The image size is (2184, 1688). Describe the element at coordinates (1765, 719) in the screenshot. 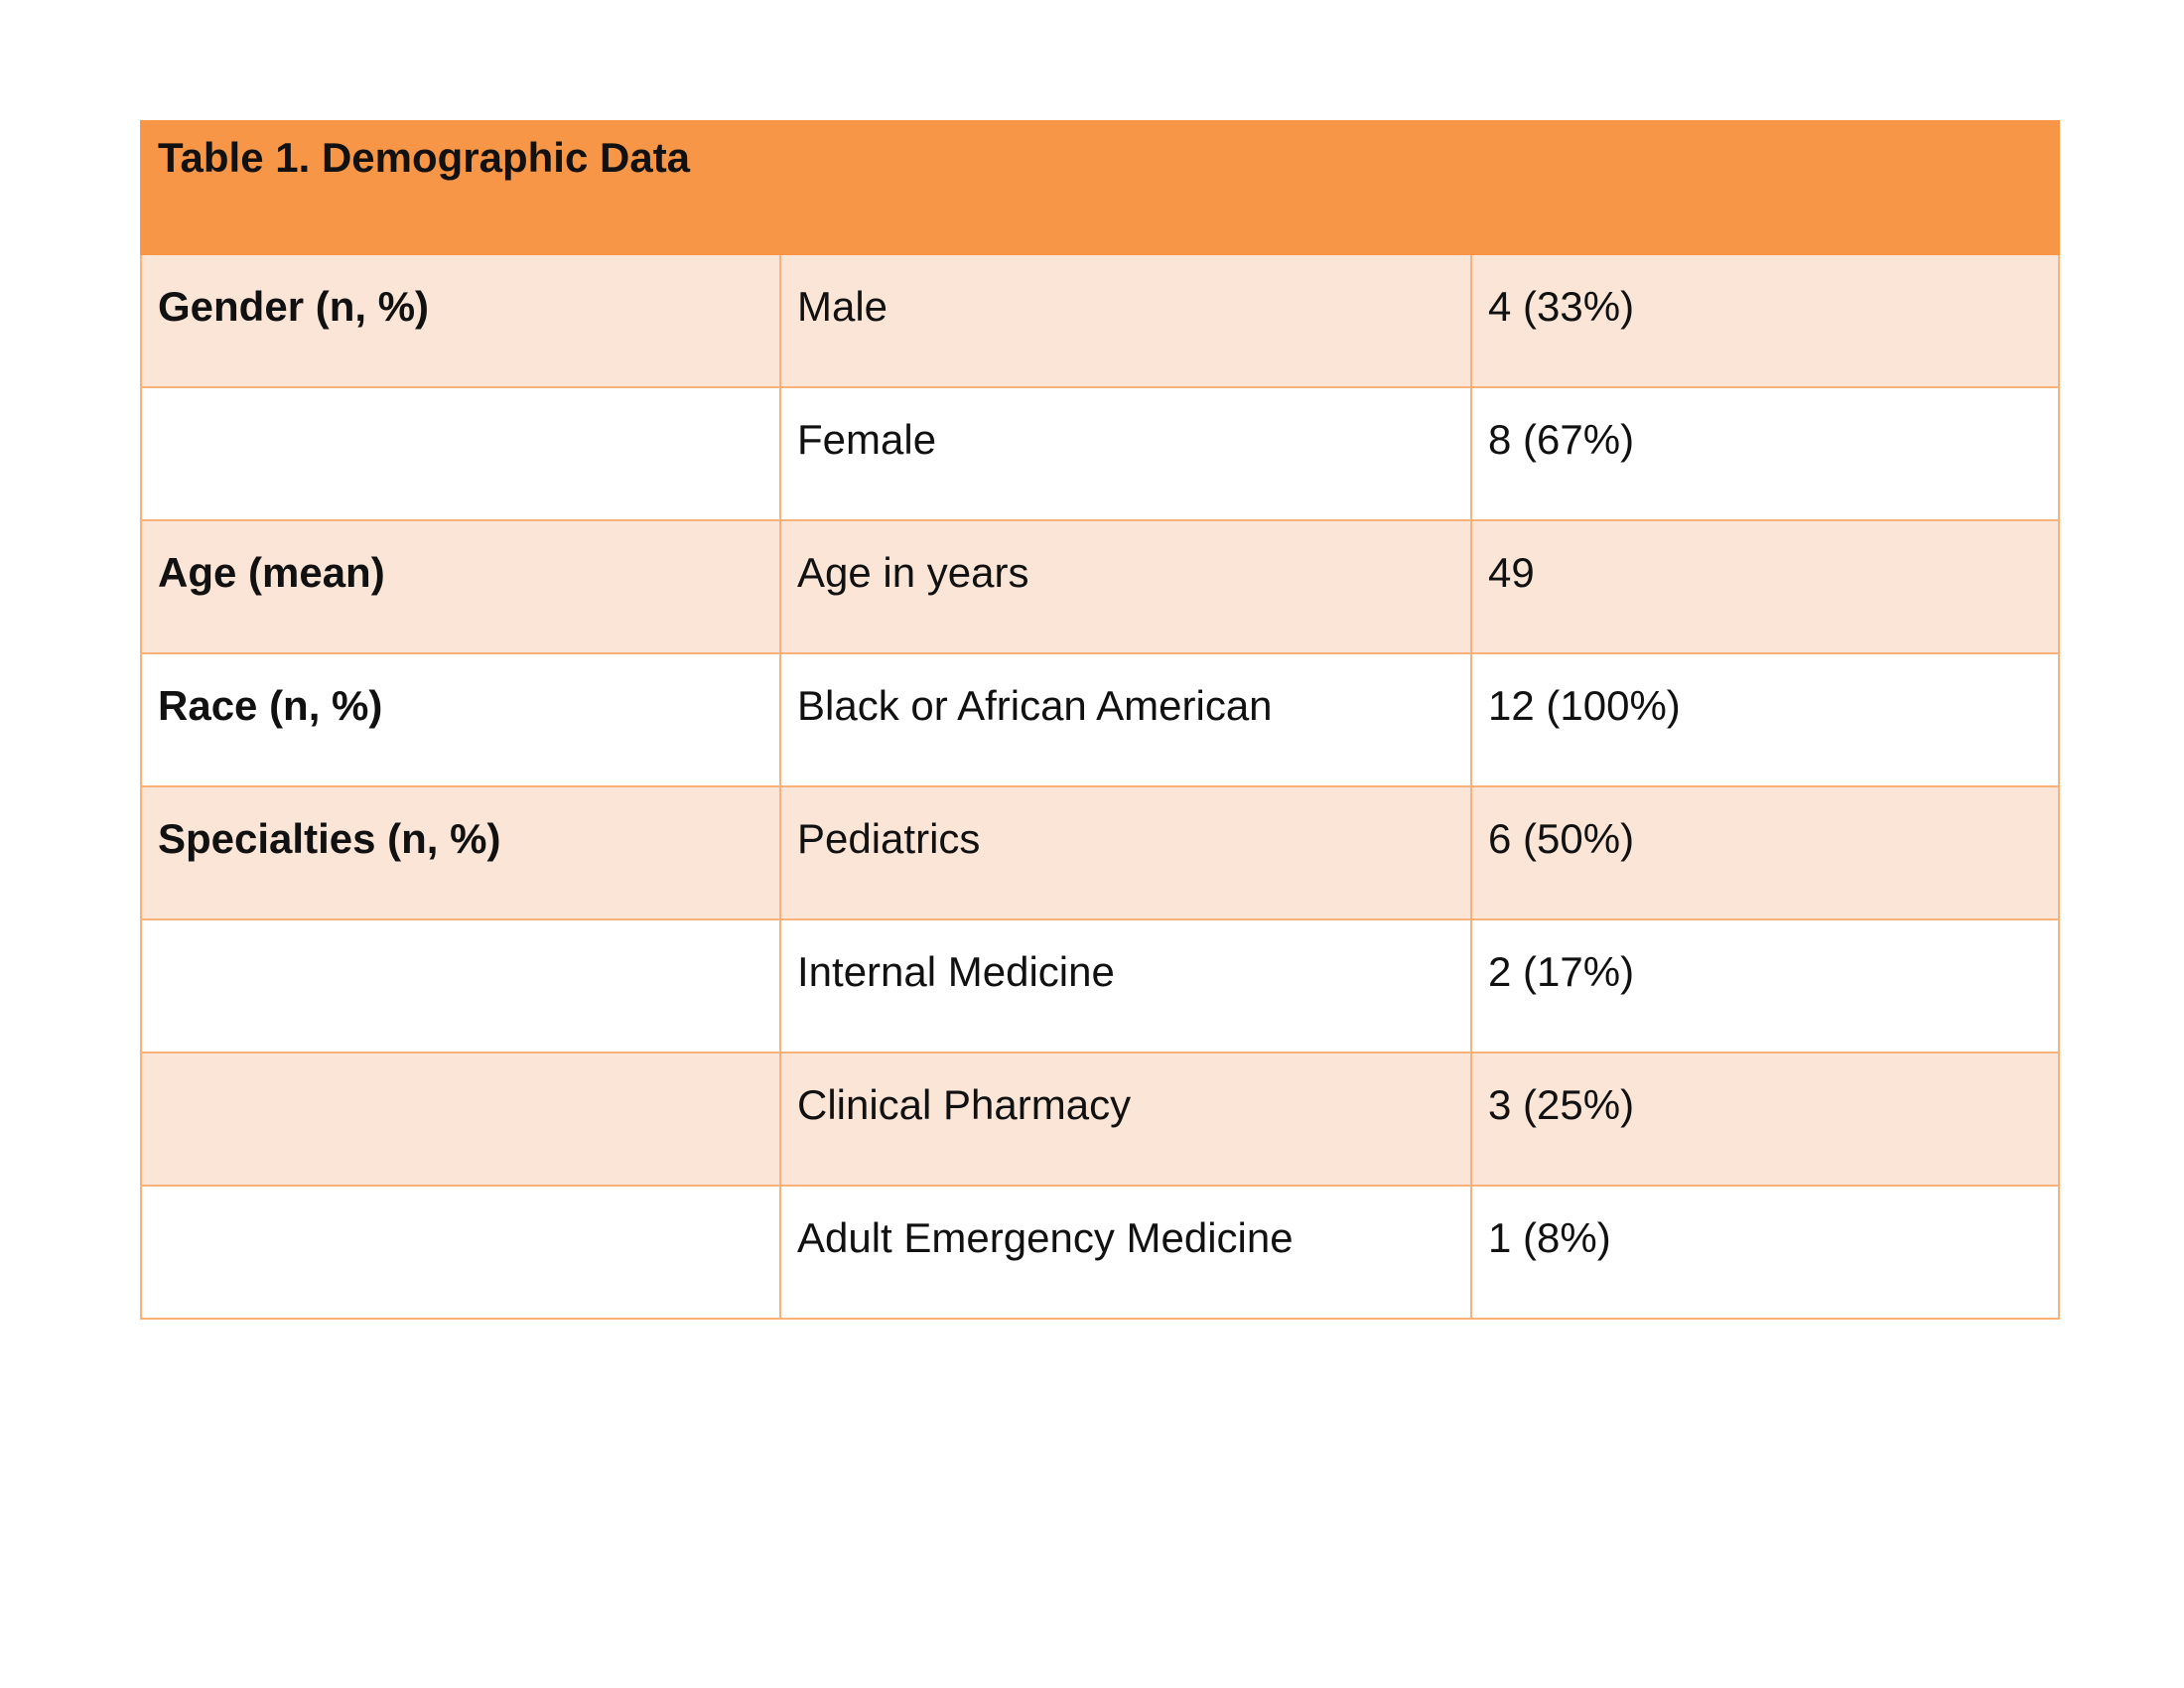

I see `value-cell: 12 (100%)` at that location.